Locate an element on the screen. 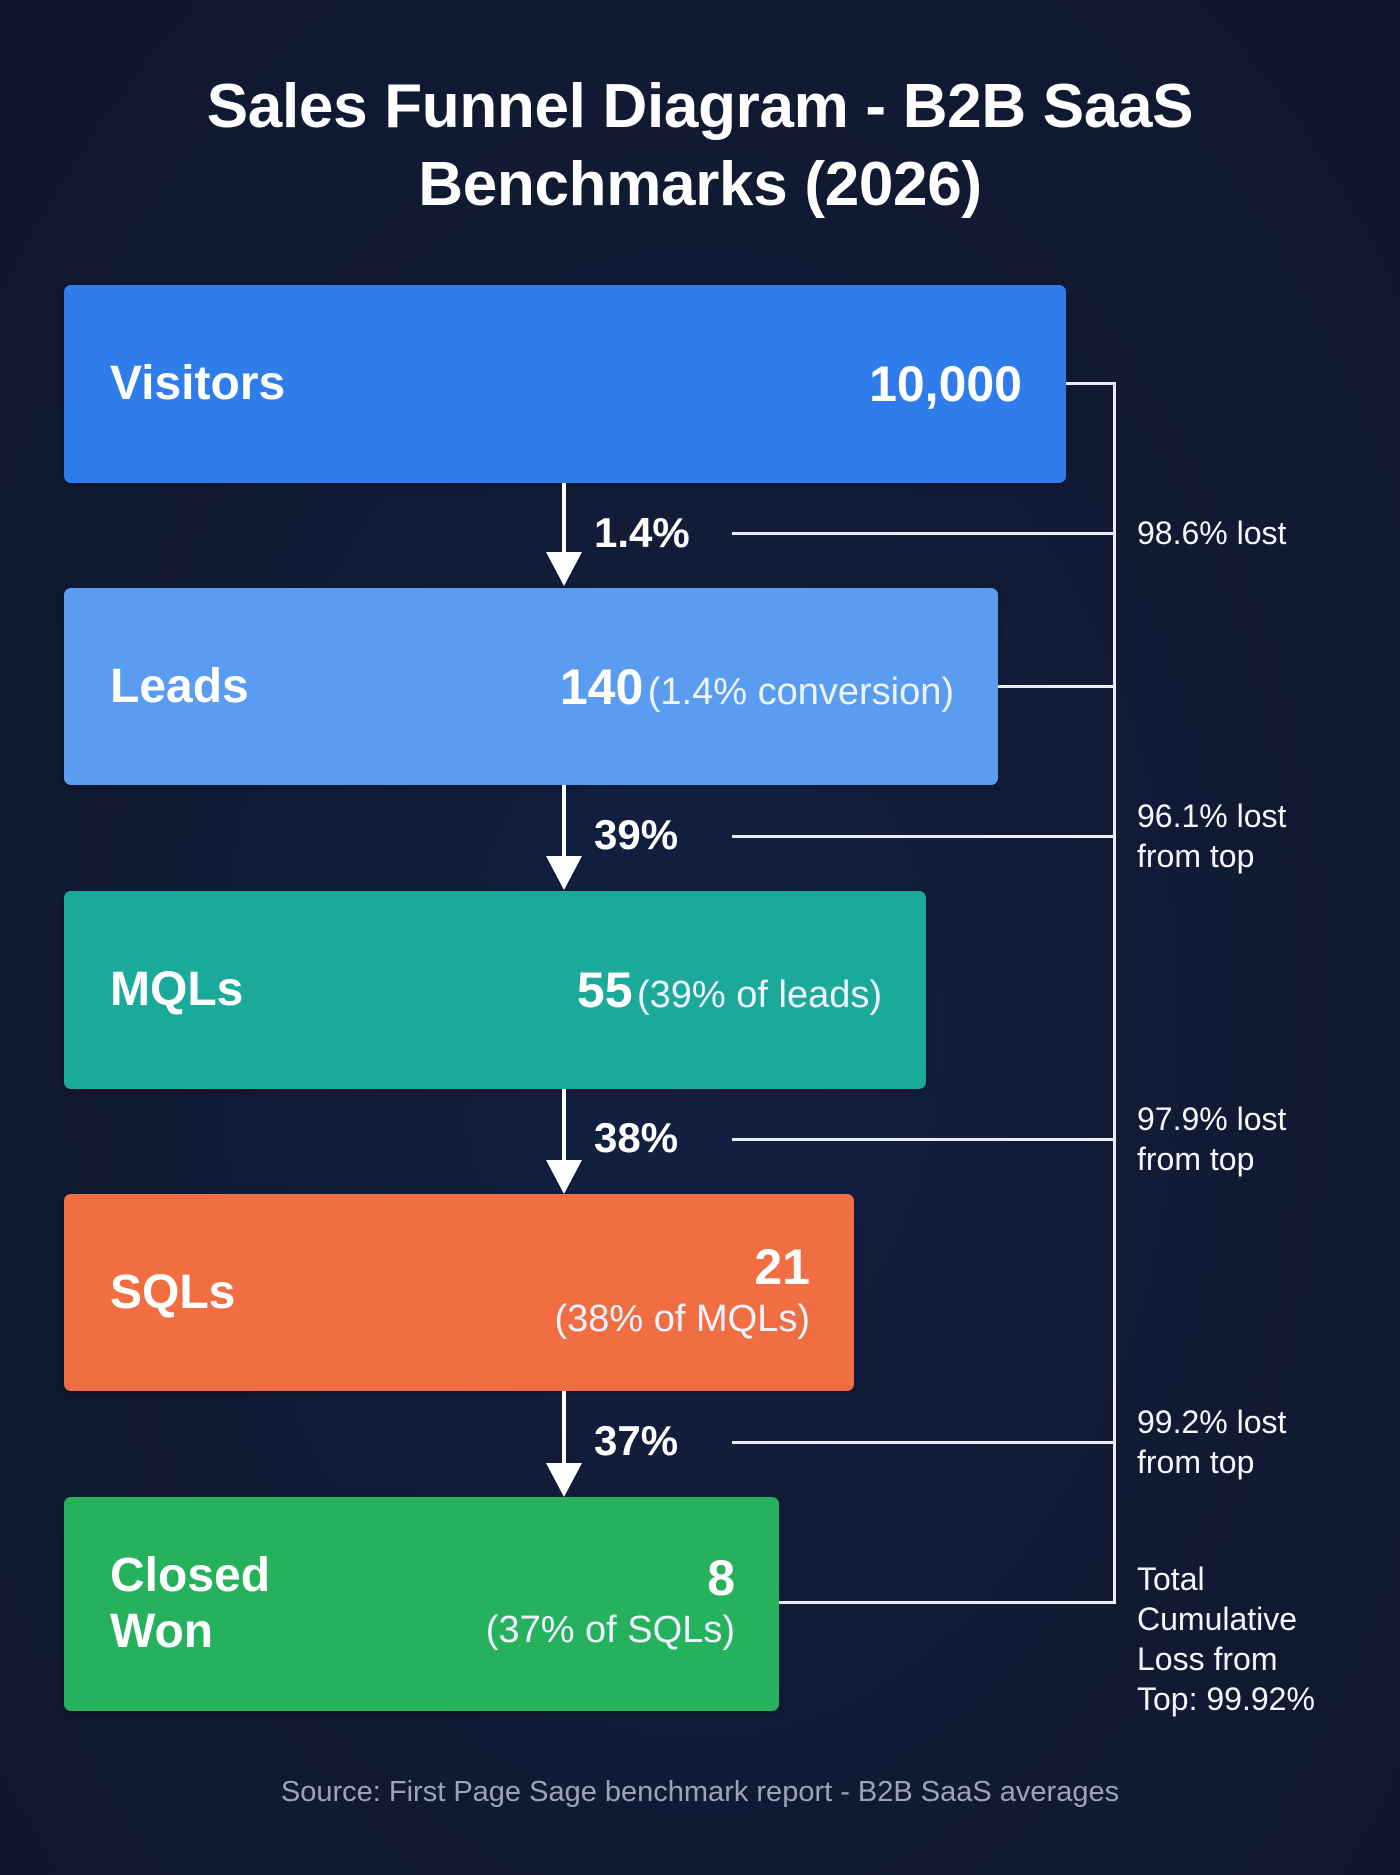 This screenshot has height=1875, width=1400. loss-note: 98.6% lost is located at coordinates (1211, 533).